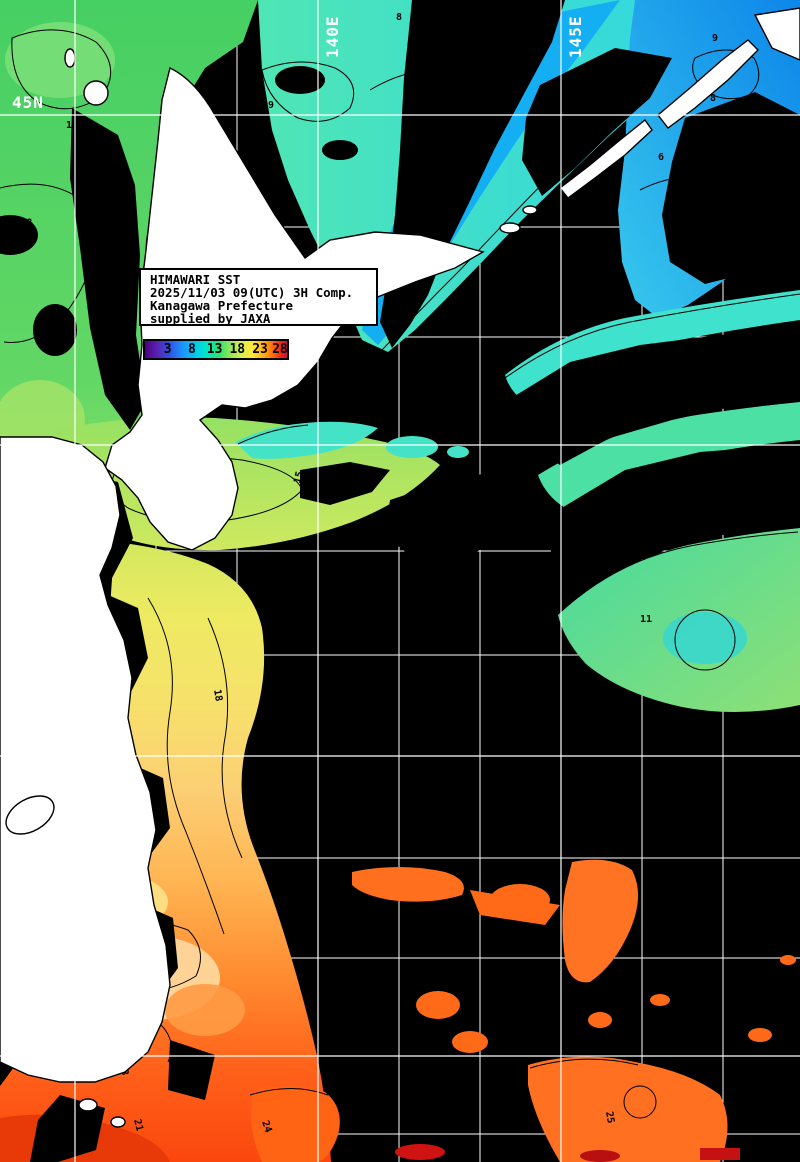  What do you see at coordinates (106, 259) in the screenshot?
I see `svg-text: 12` at bounding box center [106, 259].